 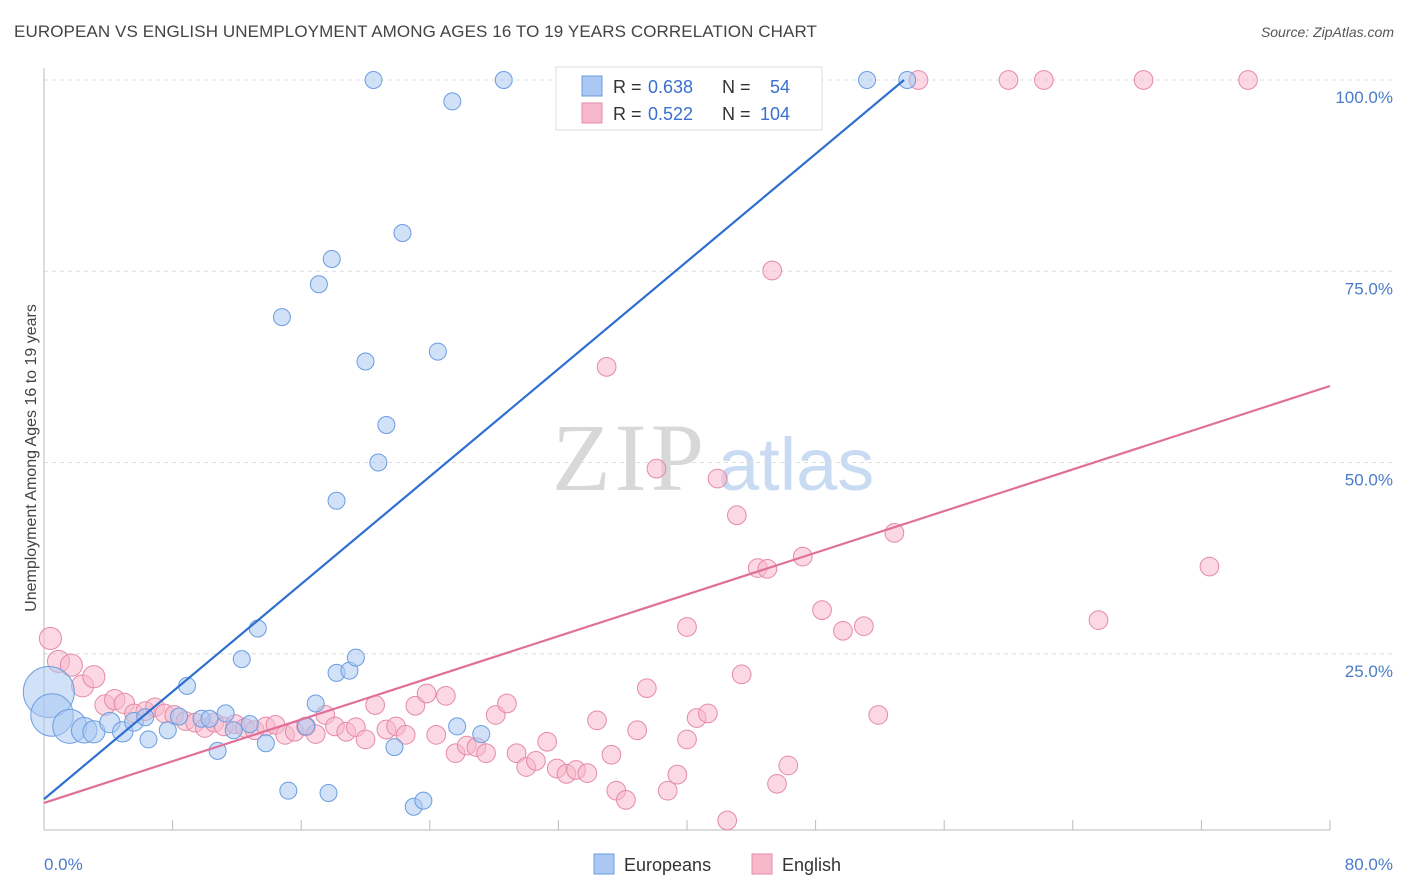 I want to click on legend-swatch-english, so click(x=592, y=113).